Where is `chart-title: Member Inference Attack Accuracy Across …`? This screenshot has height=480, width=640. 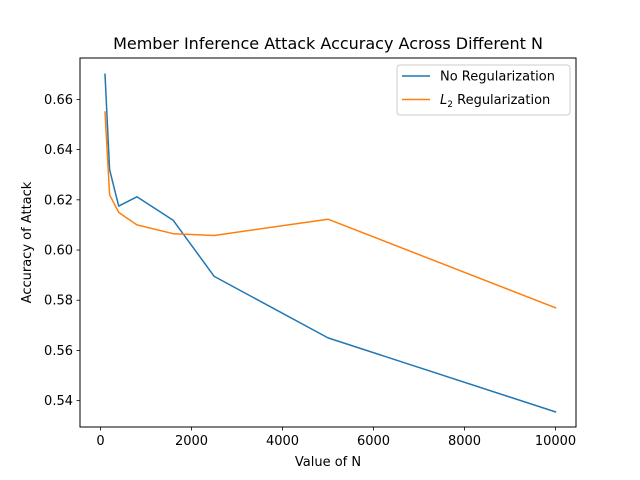
chart-title: Member Inference Attack Accuracy Across … is located at coordinates (328, 43).